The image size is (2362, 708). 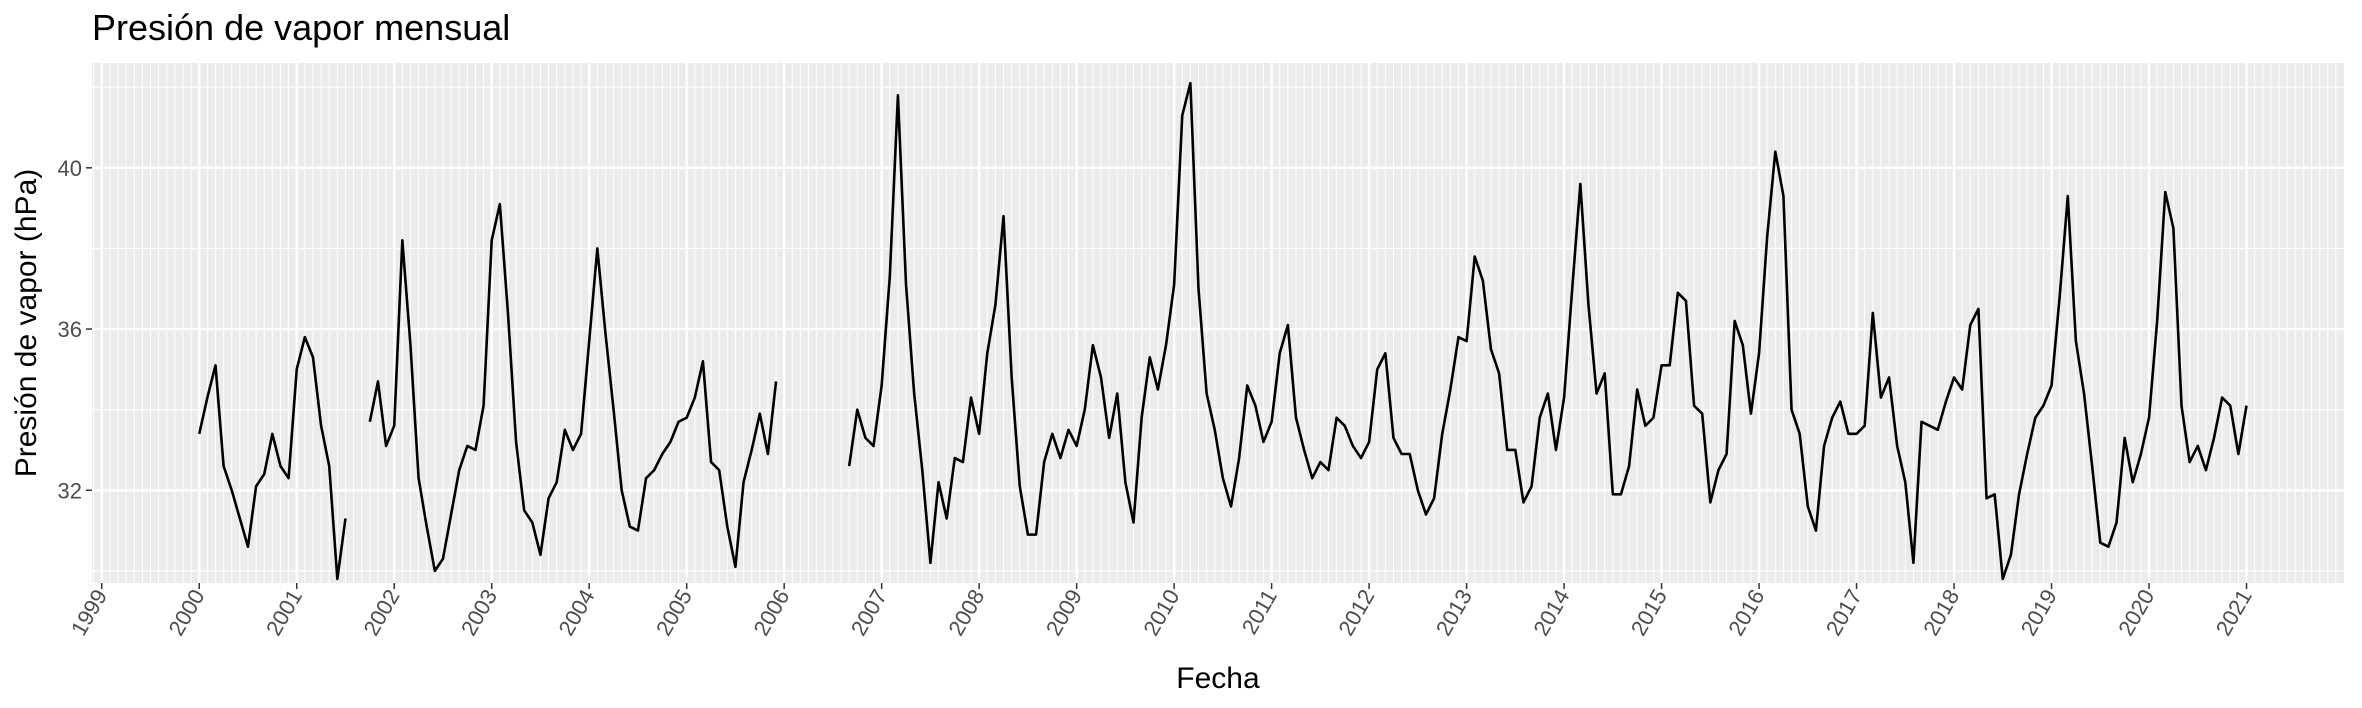 What do you see at coordinates (301, 27) in the screenshot?
I see `chart-title: Presión de vapor mensual` at bounding box center [301, 27].